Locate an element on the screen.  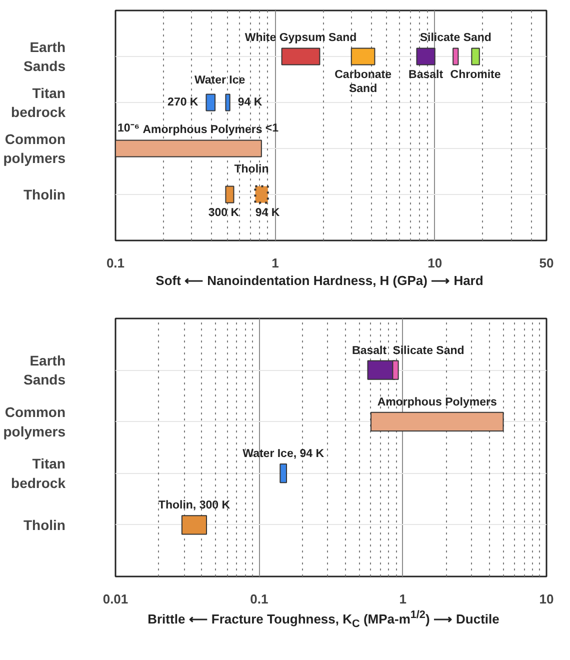
series-label: White Gypsum Sand is located at coordinates (300, 38).